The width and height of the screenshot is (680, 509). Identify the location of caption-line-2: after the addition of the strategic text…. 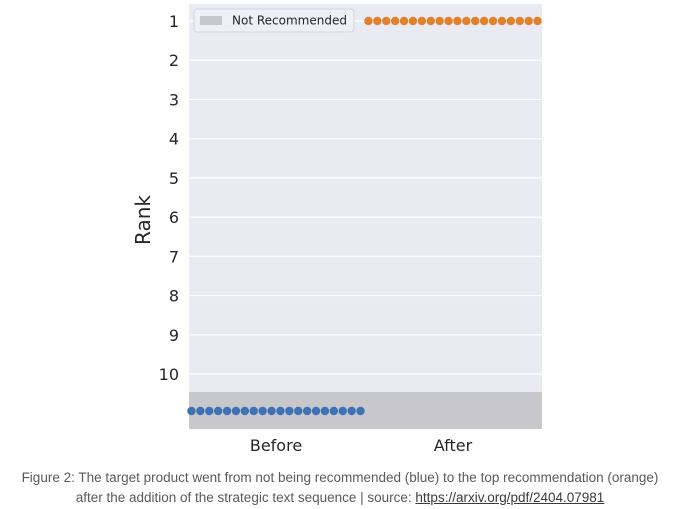
(340, 498).